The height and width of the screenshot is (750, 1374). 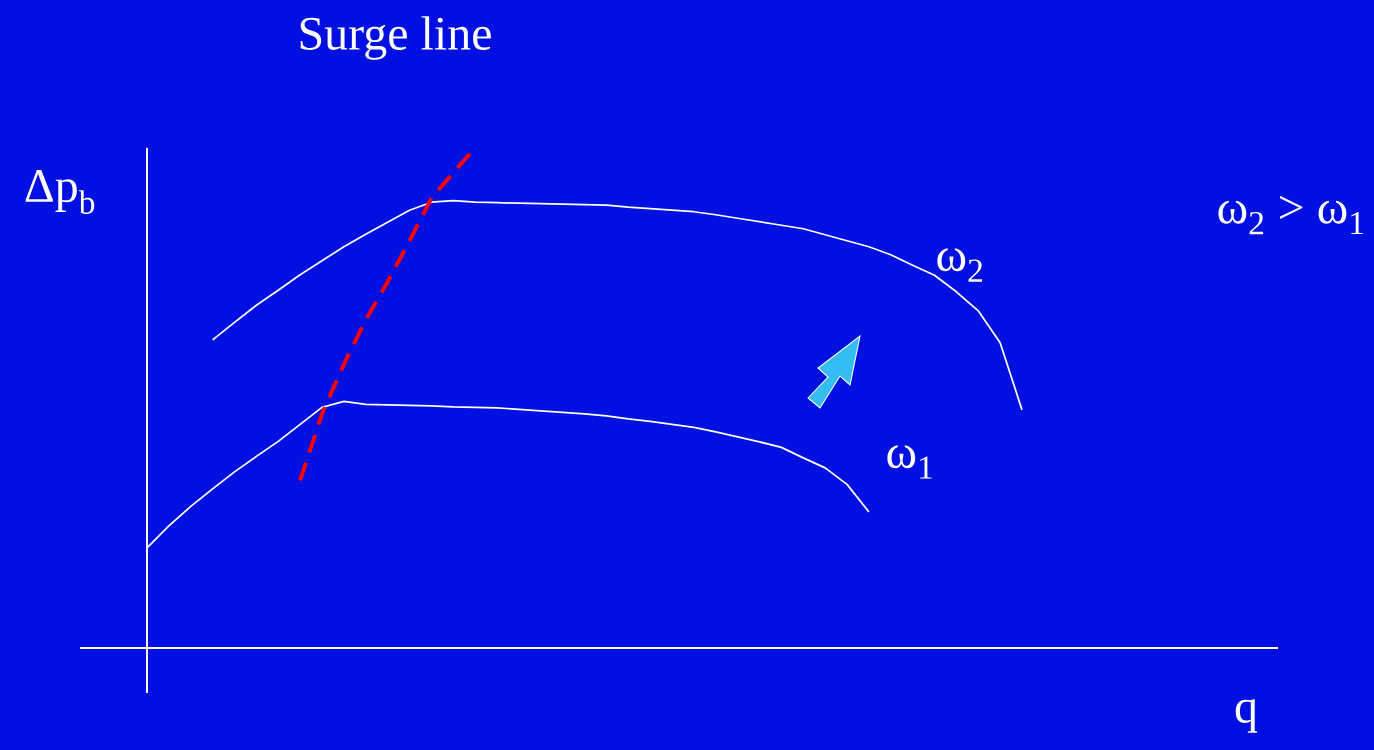 What do you see at coordinates (1291, 215) in the screenshot?
I see `text: ω$_{2}$ > ω$_{1}$` at bounding box center [1291, 215].